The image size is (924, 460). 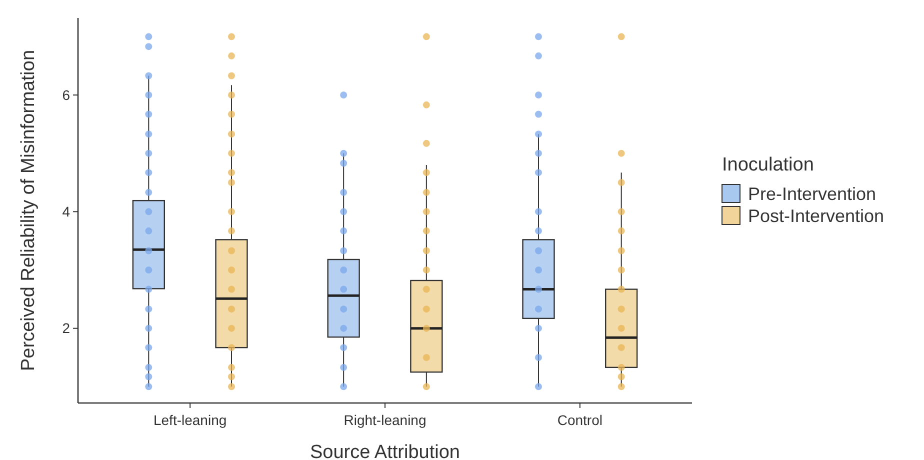 I want to click on x-axis-title: Source Attribution, so click(x=385, y=451).